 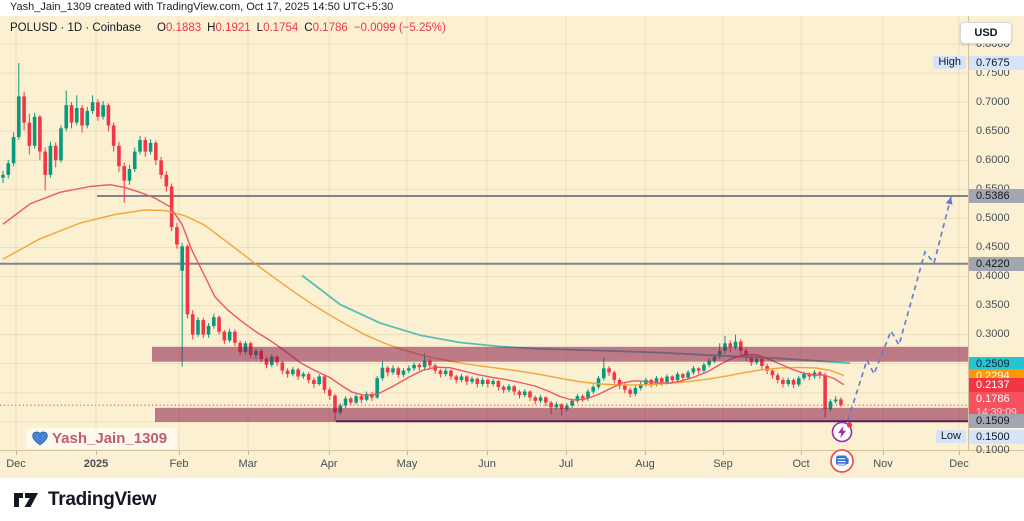 What do you see at coordinates (986, 33) in the screenshot?
I see `currency-toggle-button: USD` at bounding box center [986, 33].